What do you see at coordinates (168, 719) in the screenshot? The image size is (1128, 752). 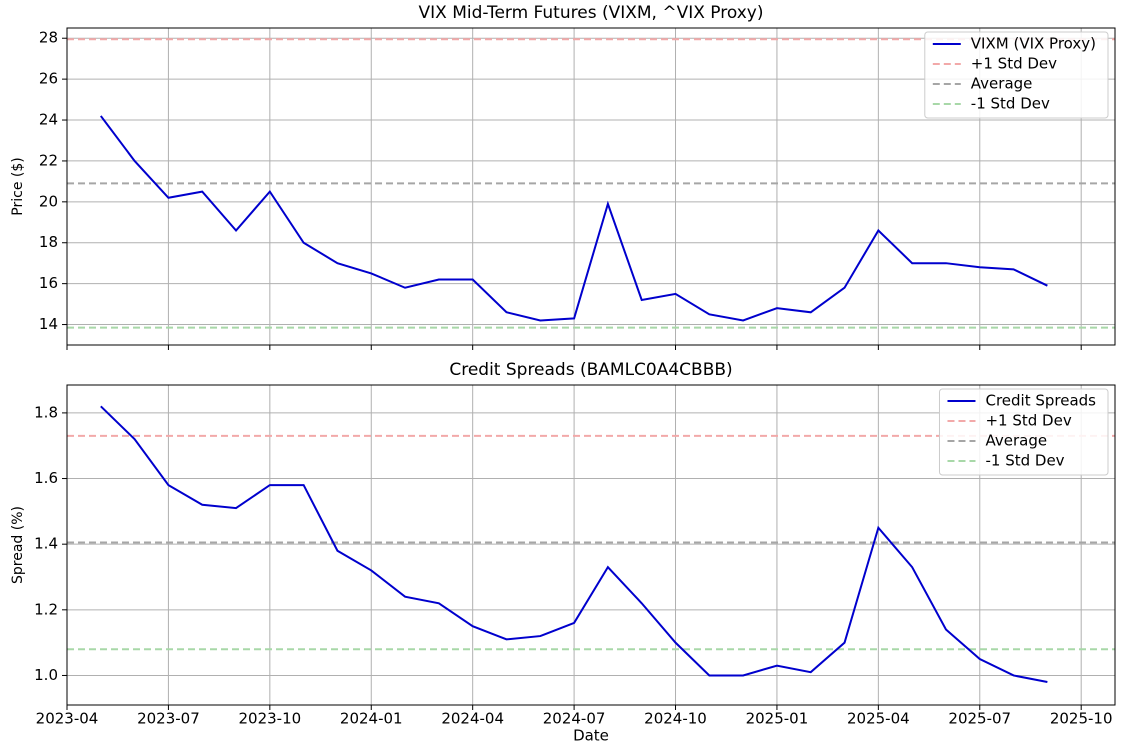 I see `x-tick-label: 2023-07` at bounding box center [168, 719].